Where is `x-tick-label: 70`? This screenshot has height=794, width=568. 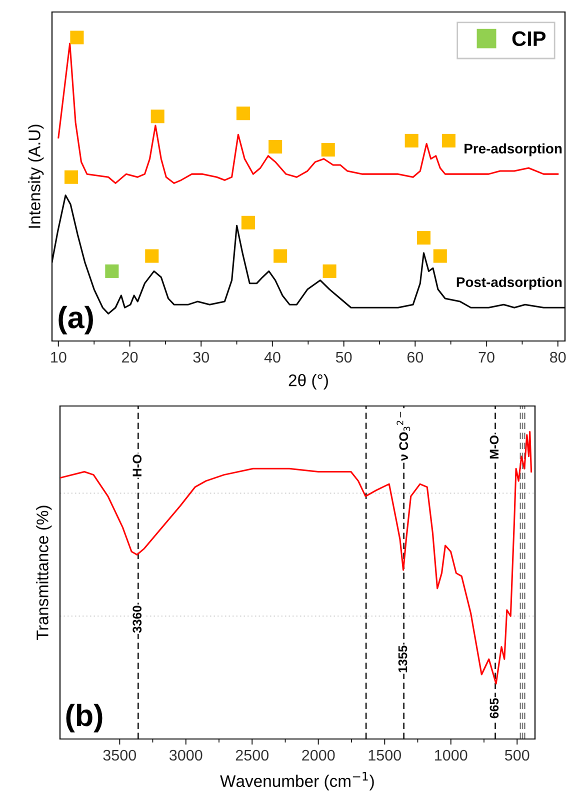 x-tick-label: 70 is located at coordinates (486, 357).